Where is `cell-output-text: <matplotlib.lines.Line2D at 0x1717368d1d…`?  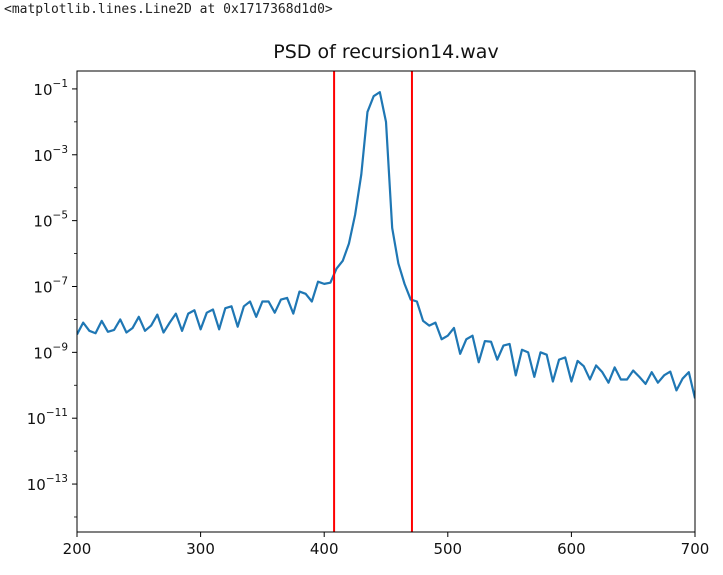
cell-output-text: <matplotlib.lines.Line2D at 0x1717368d1d… is located at coordinates (168, 9).